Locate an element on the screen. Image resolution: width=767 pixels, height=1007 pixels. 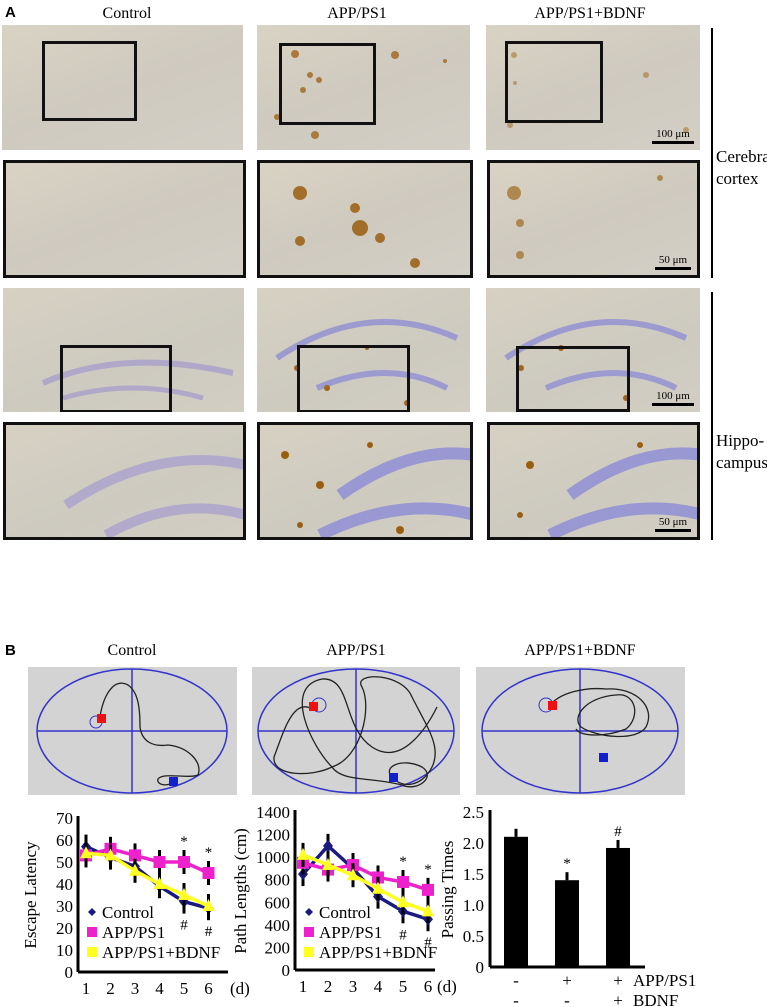
cortex-inset-control is located at coordinates (124, 219).